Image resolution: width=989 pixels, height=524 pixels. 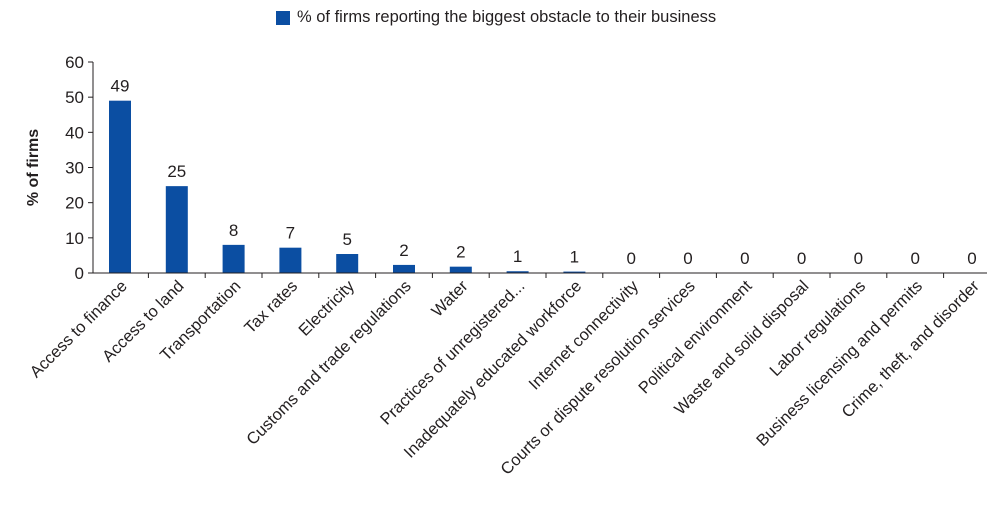 What do you see at coordinates (450, 299) in the screenshot?
I see `category-label: Water` at bounding box center [450, 299].